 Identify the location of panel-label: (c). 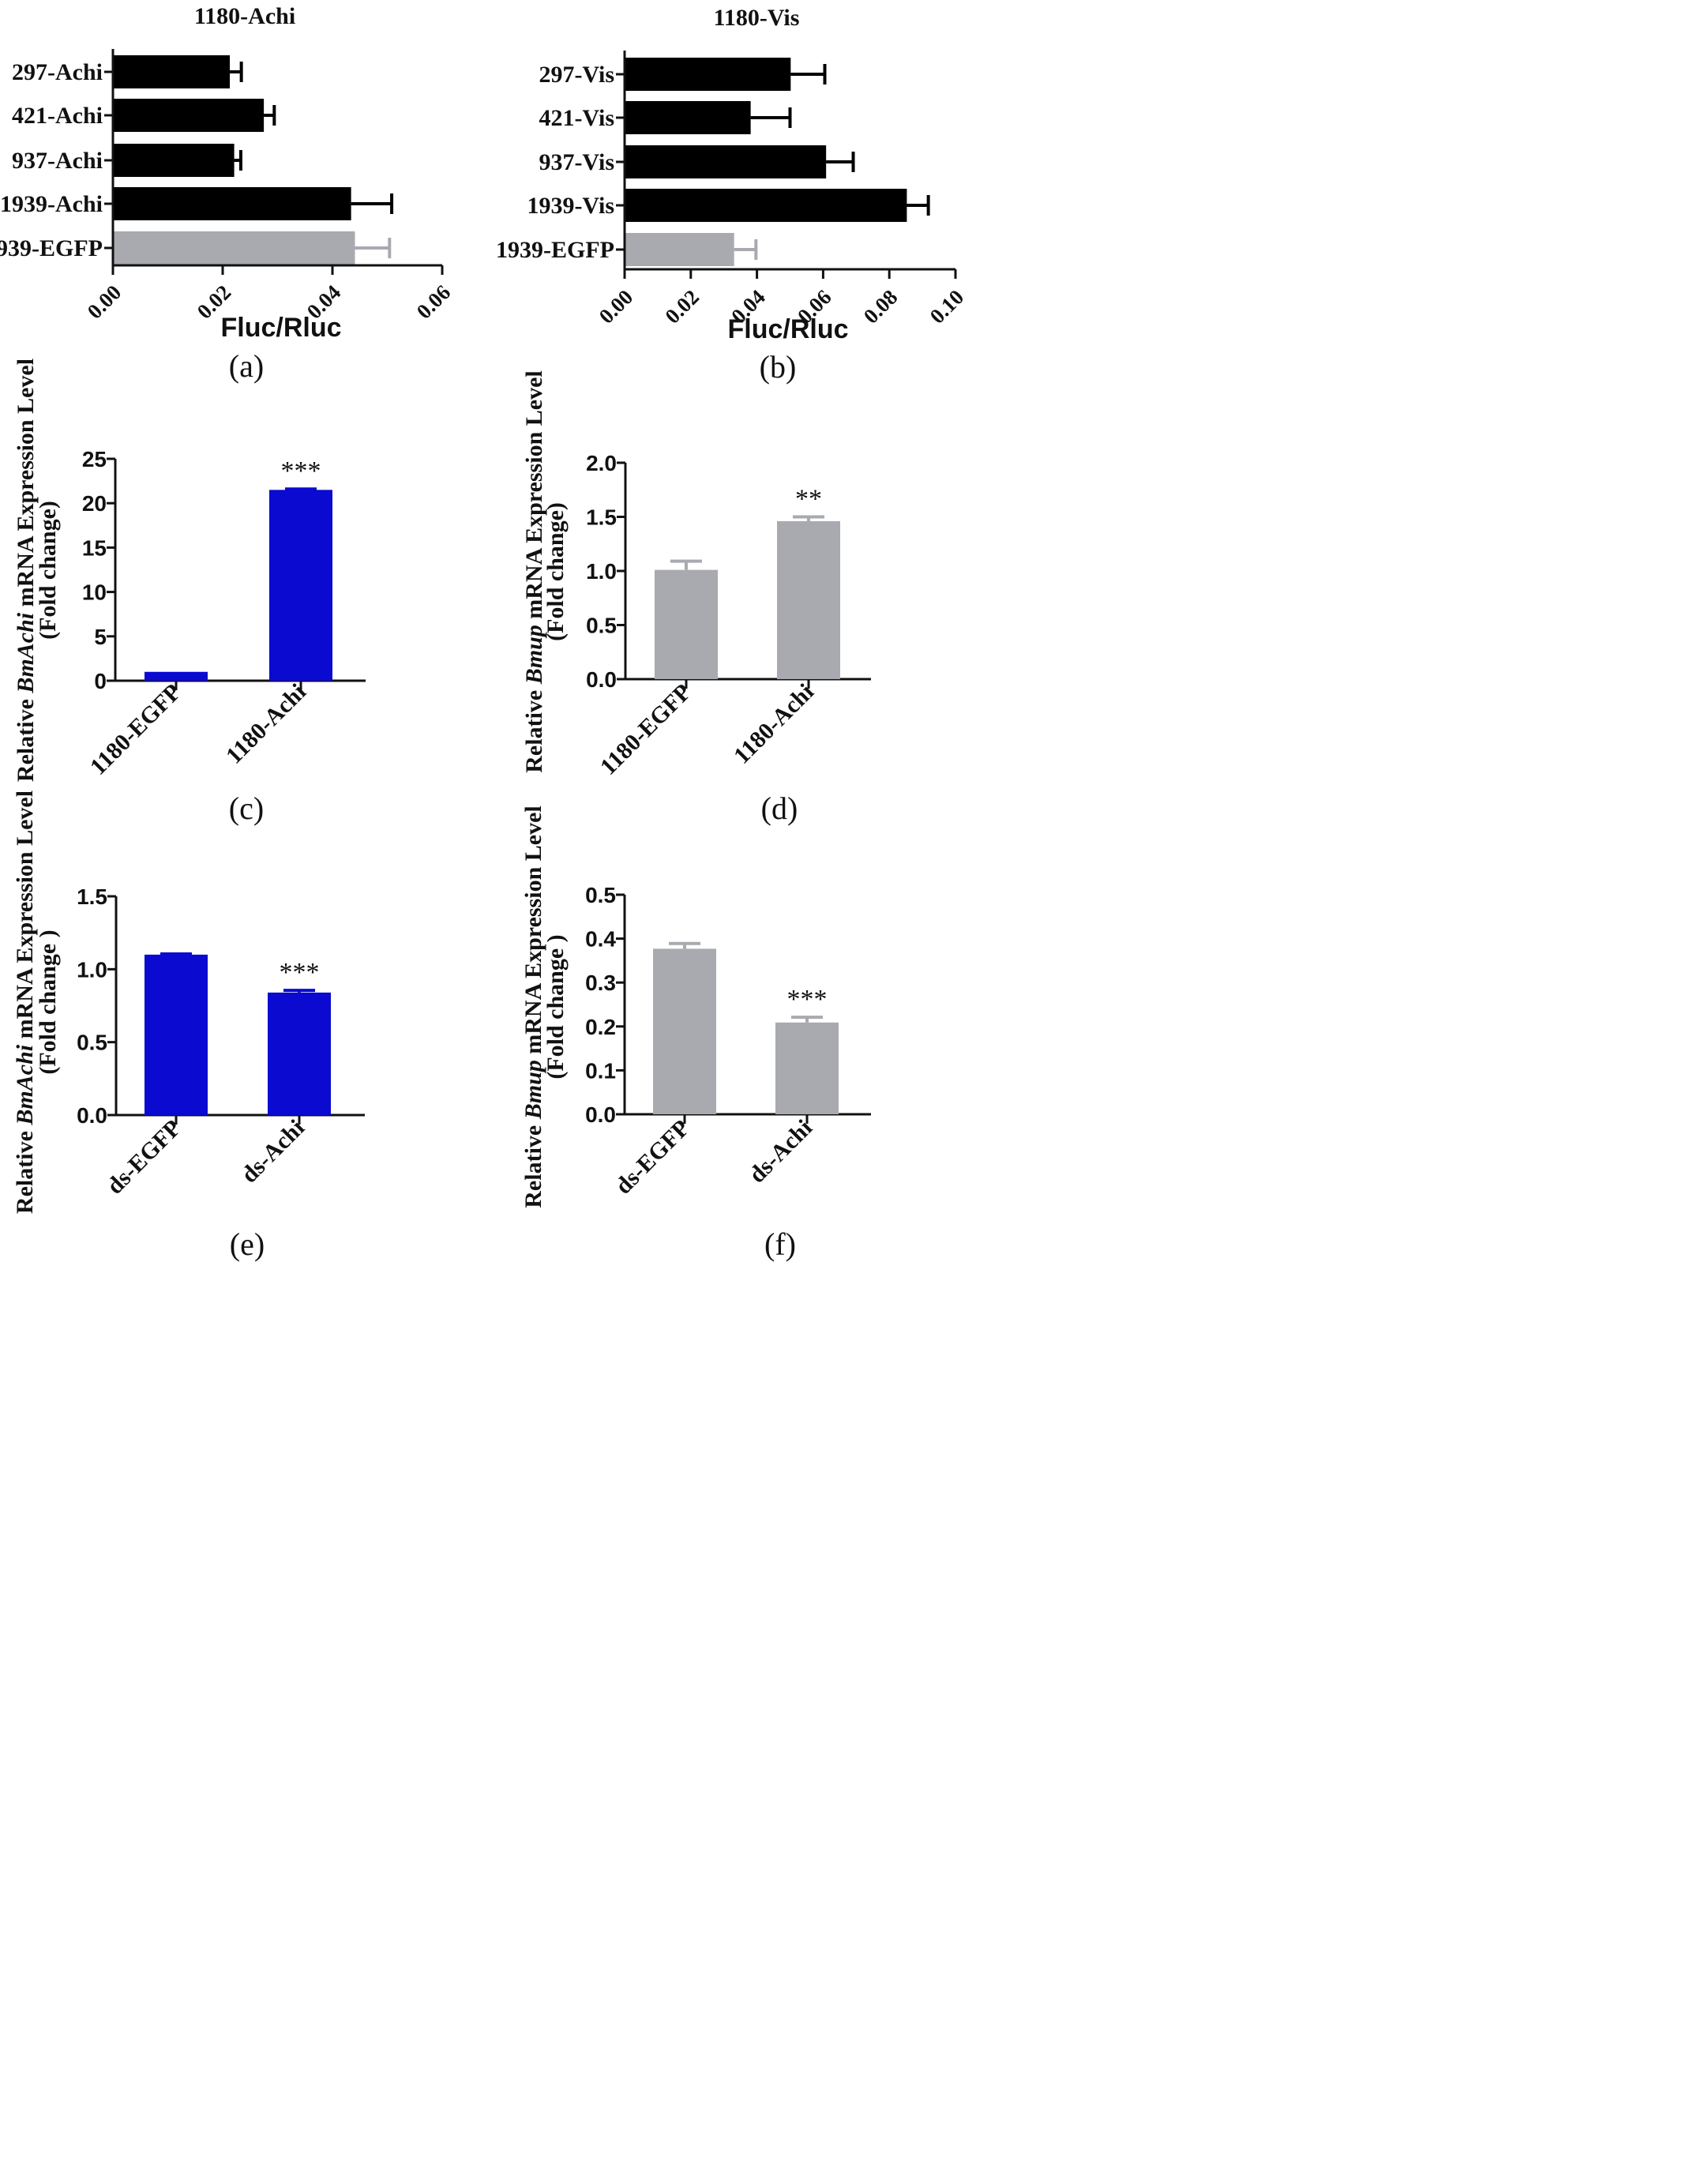
(246, 808).